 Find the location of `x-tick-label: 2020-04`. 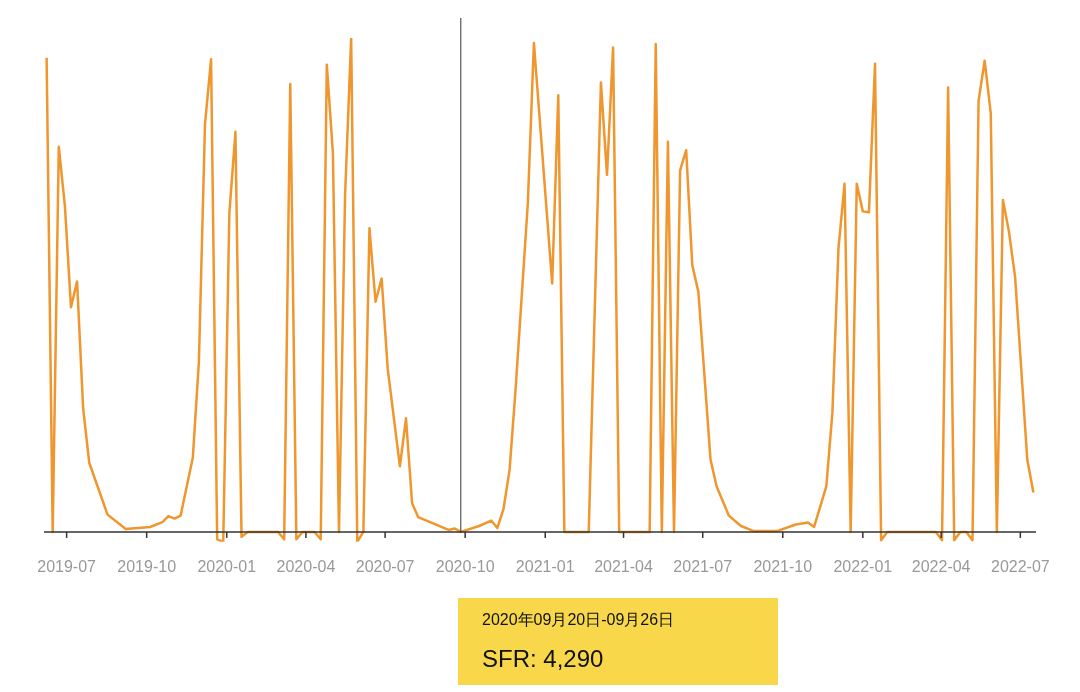

x-tick-label: 2020-04 is located at coordinates (306, 566).